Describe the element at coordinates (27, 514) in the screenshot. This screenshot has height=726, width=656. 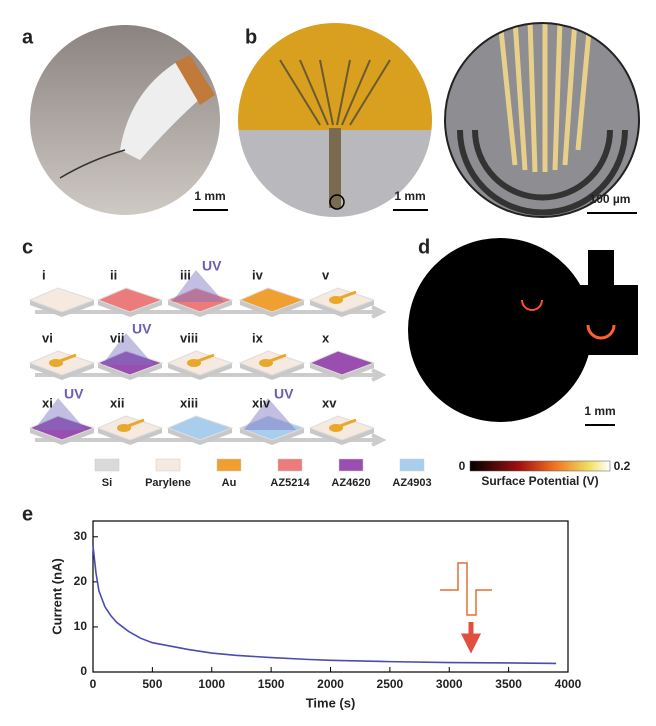
I see `panel-label: e` at that location.